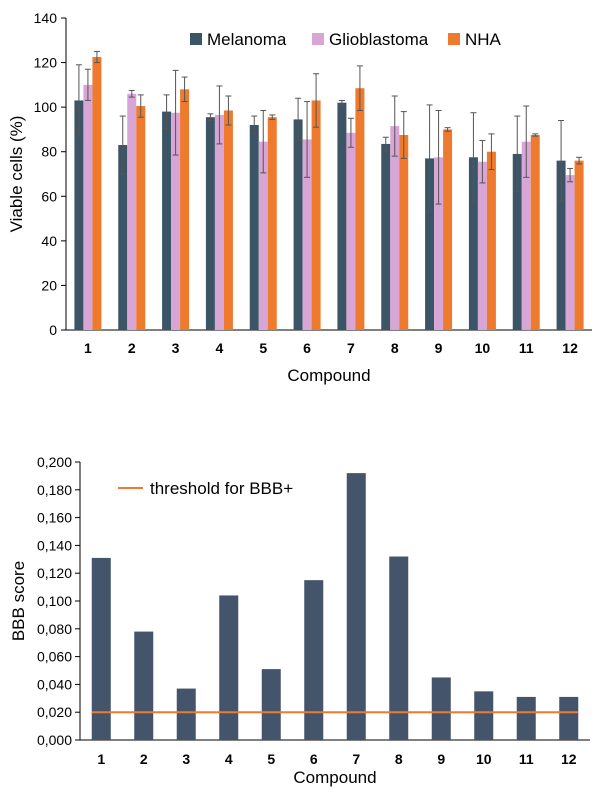 Image resolution: width=598 pixels, height=789 pixels. I want to click on chart1-legend-label-melanoma: Melanoma, so click(247, 39).